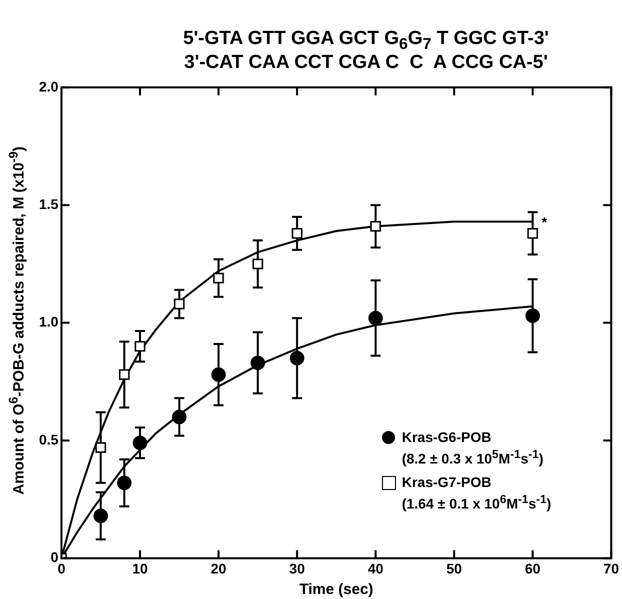  I want to click on legend-label: Kras-G6-POB (8.2 ± 0.3 x 10$^{5}$M$^{-1}$s$^{-1}$), so click(473, 448).